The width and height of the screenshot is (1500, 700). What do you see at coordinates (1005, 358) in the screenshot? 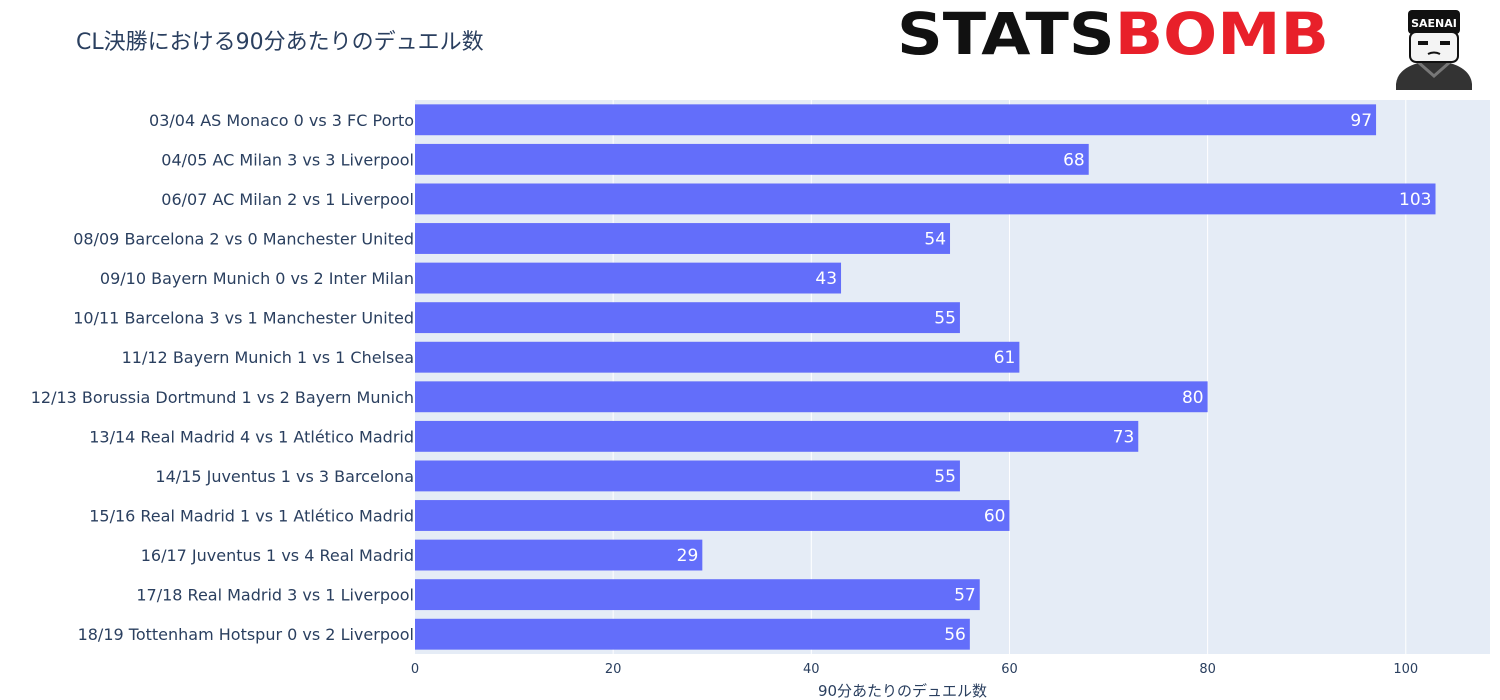
I see `bar-value-label: 61` at bounding box center [1005, 358].